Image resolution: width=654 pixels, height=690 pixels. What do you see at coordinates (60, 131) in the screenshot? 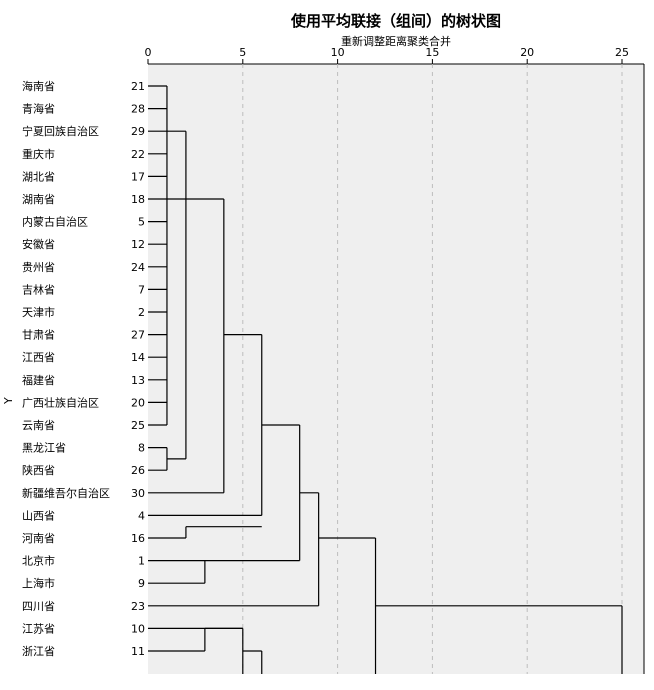
I see `leaf-name-29: 宁夏回族自治区` at bounding box center [60, 131].